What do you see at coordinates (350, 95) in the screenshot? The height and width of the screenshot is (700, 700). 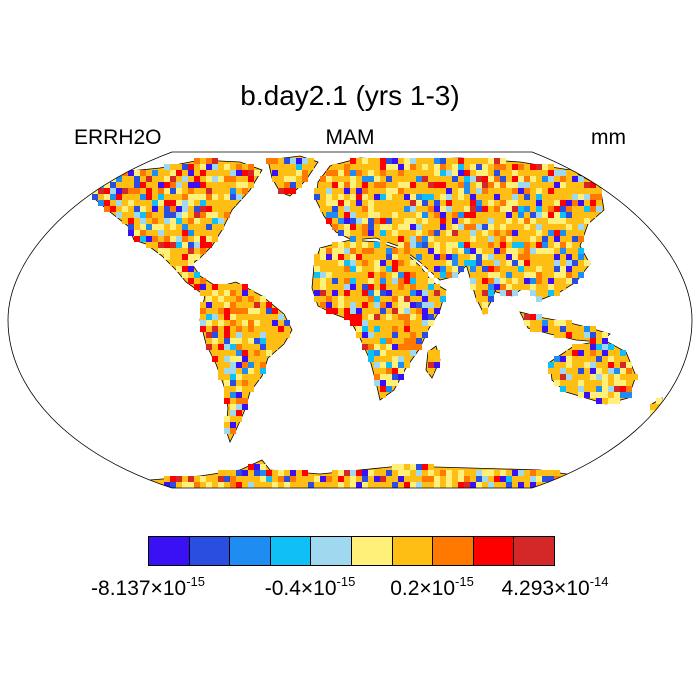 I see `plot-title: b.day2.1 (yrs 1-3)` at bounding box center [350, 95].